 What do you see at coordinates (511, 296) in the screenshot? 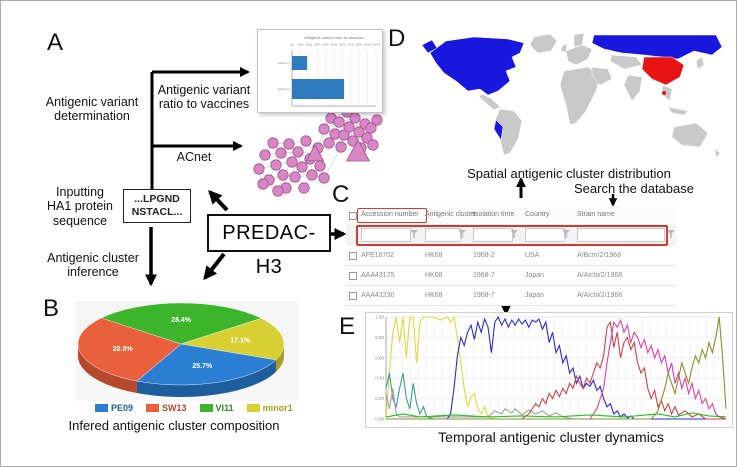
I see `table-row: AAA43230 HK68 1968-7 Japan A/Aichi/2/1968` at bounding box center [511, 296].